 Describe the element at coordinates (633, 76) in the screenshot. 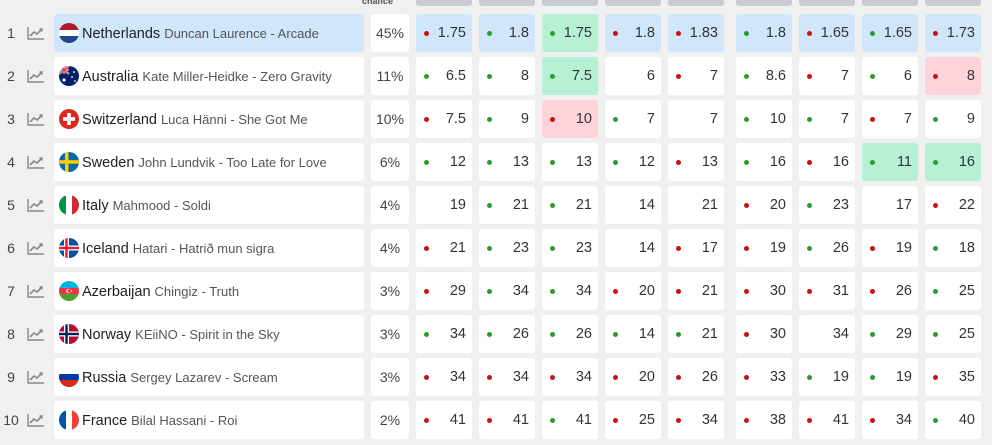

I see `odds-cell: 6` at that location.